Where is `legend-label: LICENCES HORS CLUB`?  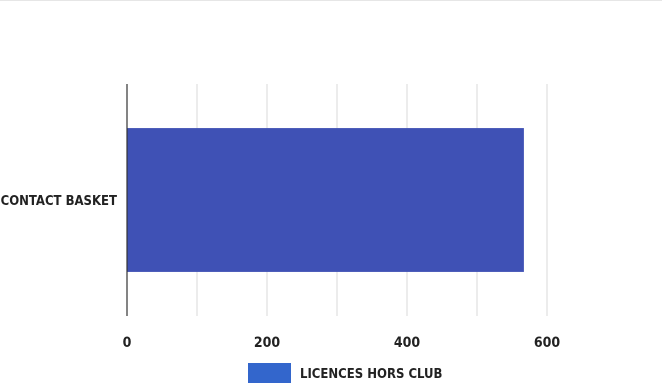 legend-label: LICENCES HORS CLUB is located at coordinates (371, 374).